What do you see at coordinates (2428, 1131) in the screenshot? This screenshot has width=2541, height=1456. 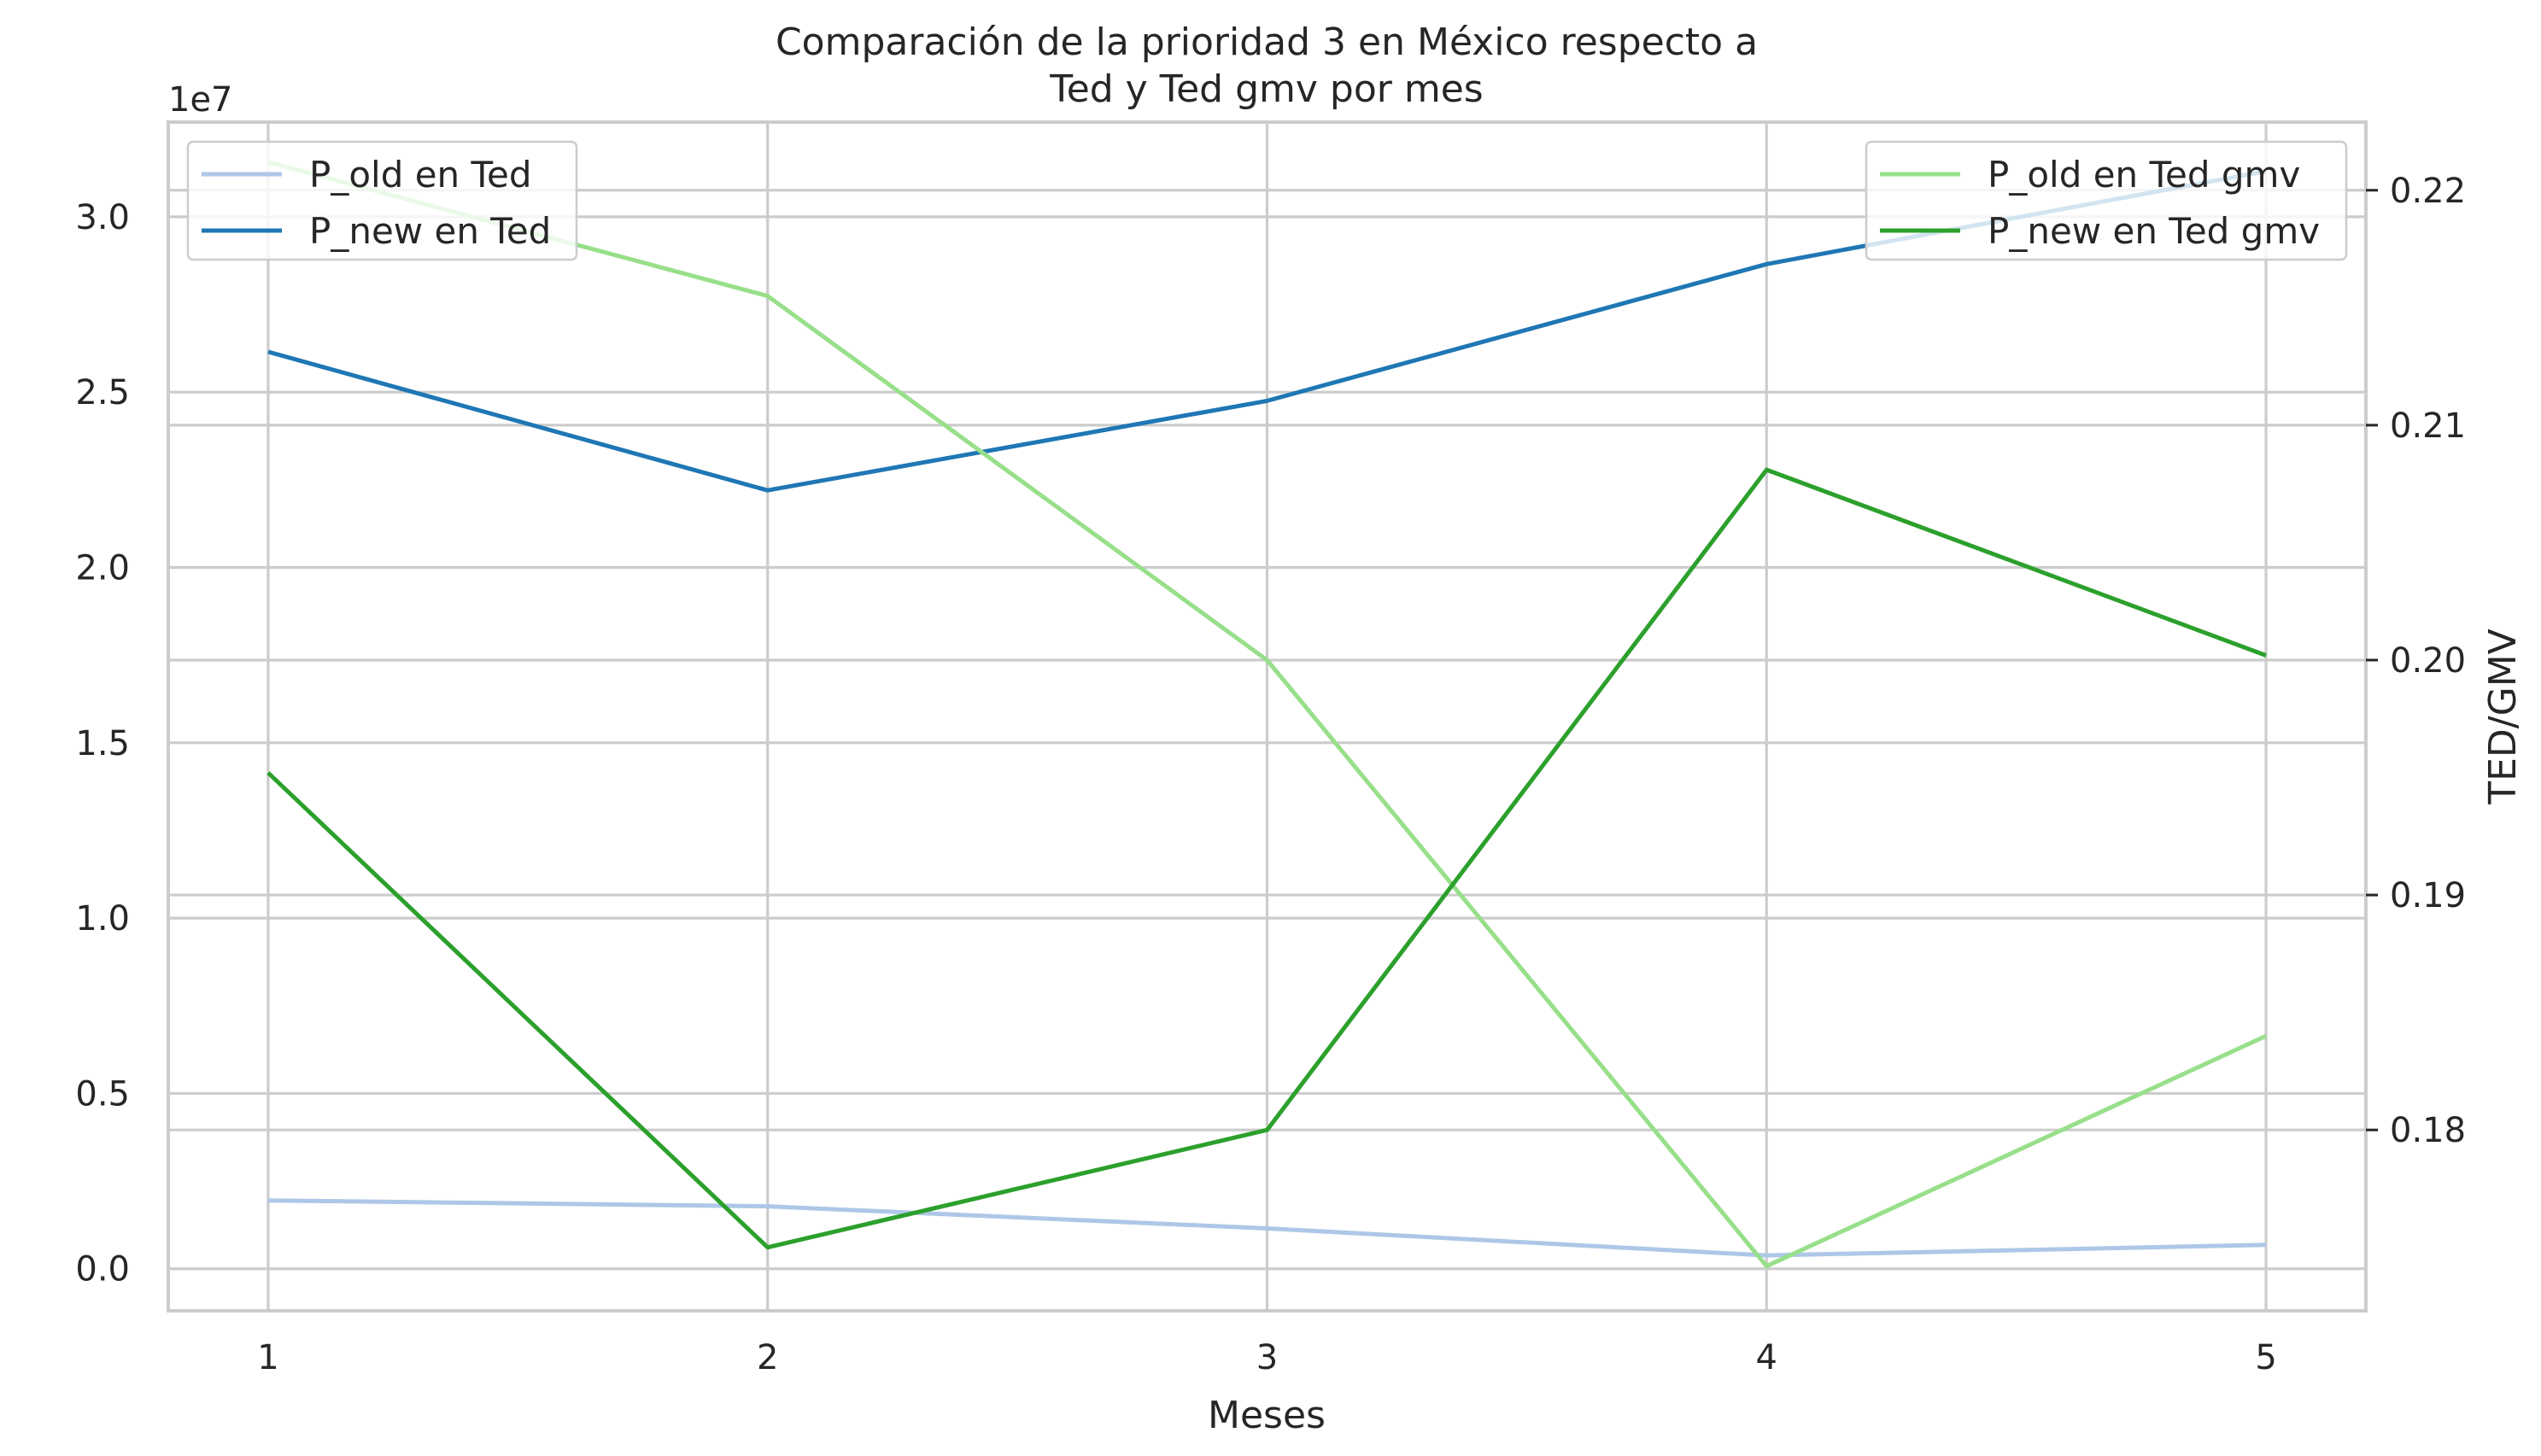 I see `right-y-tick-label: 0.18` at bounding box center [2428, 1131].